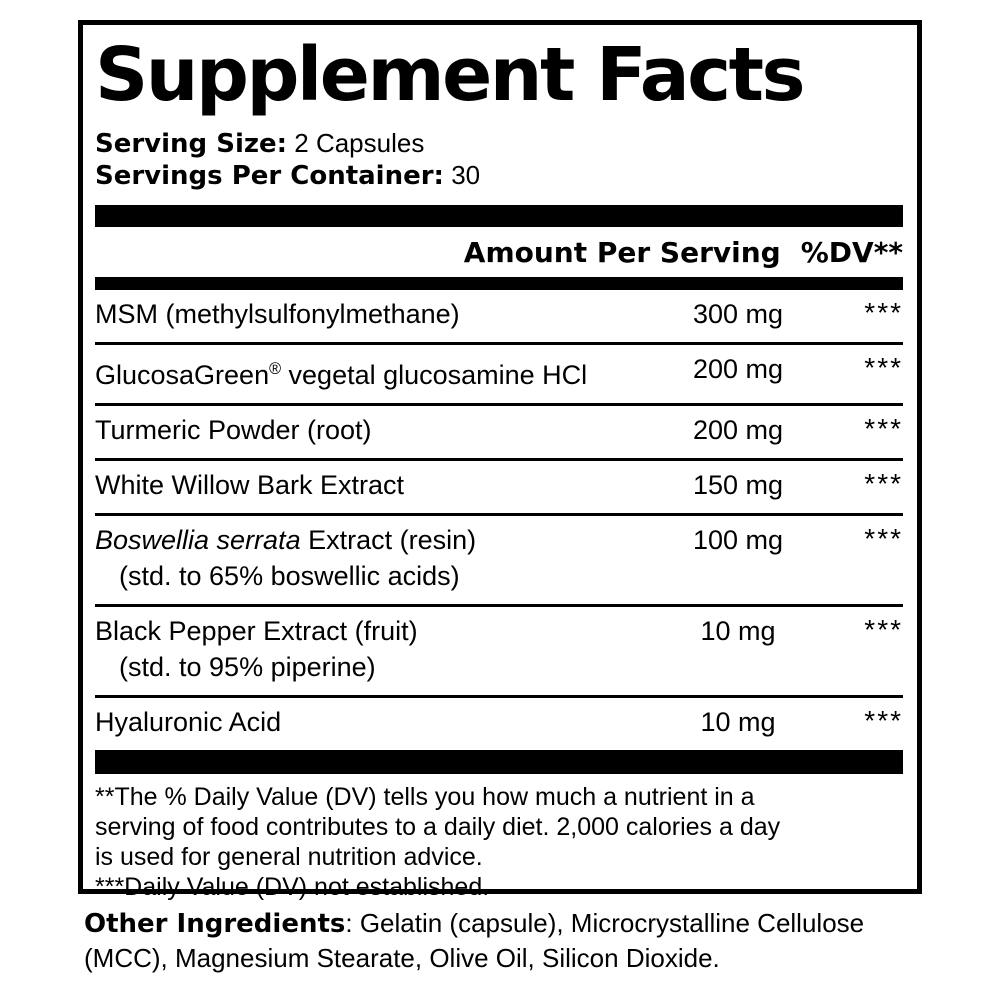 This screenshot has width=1000, height=1000. What do you see at coordinates (286, 540) in the screenshot?
I see `ingredient-name: Boswellia serrata Extract (resin)` at bounding box center [286, 540].